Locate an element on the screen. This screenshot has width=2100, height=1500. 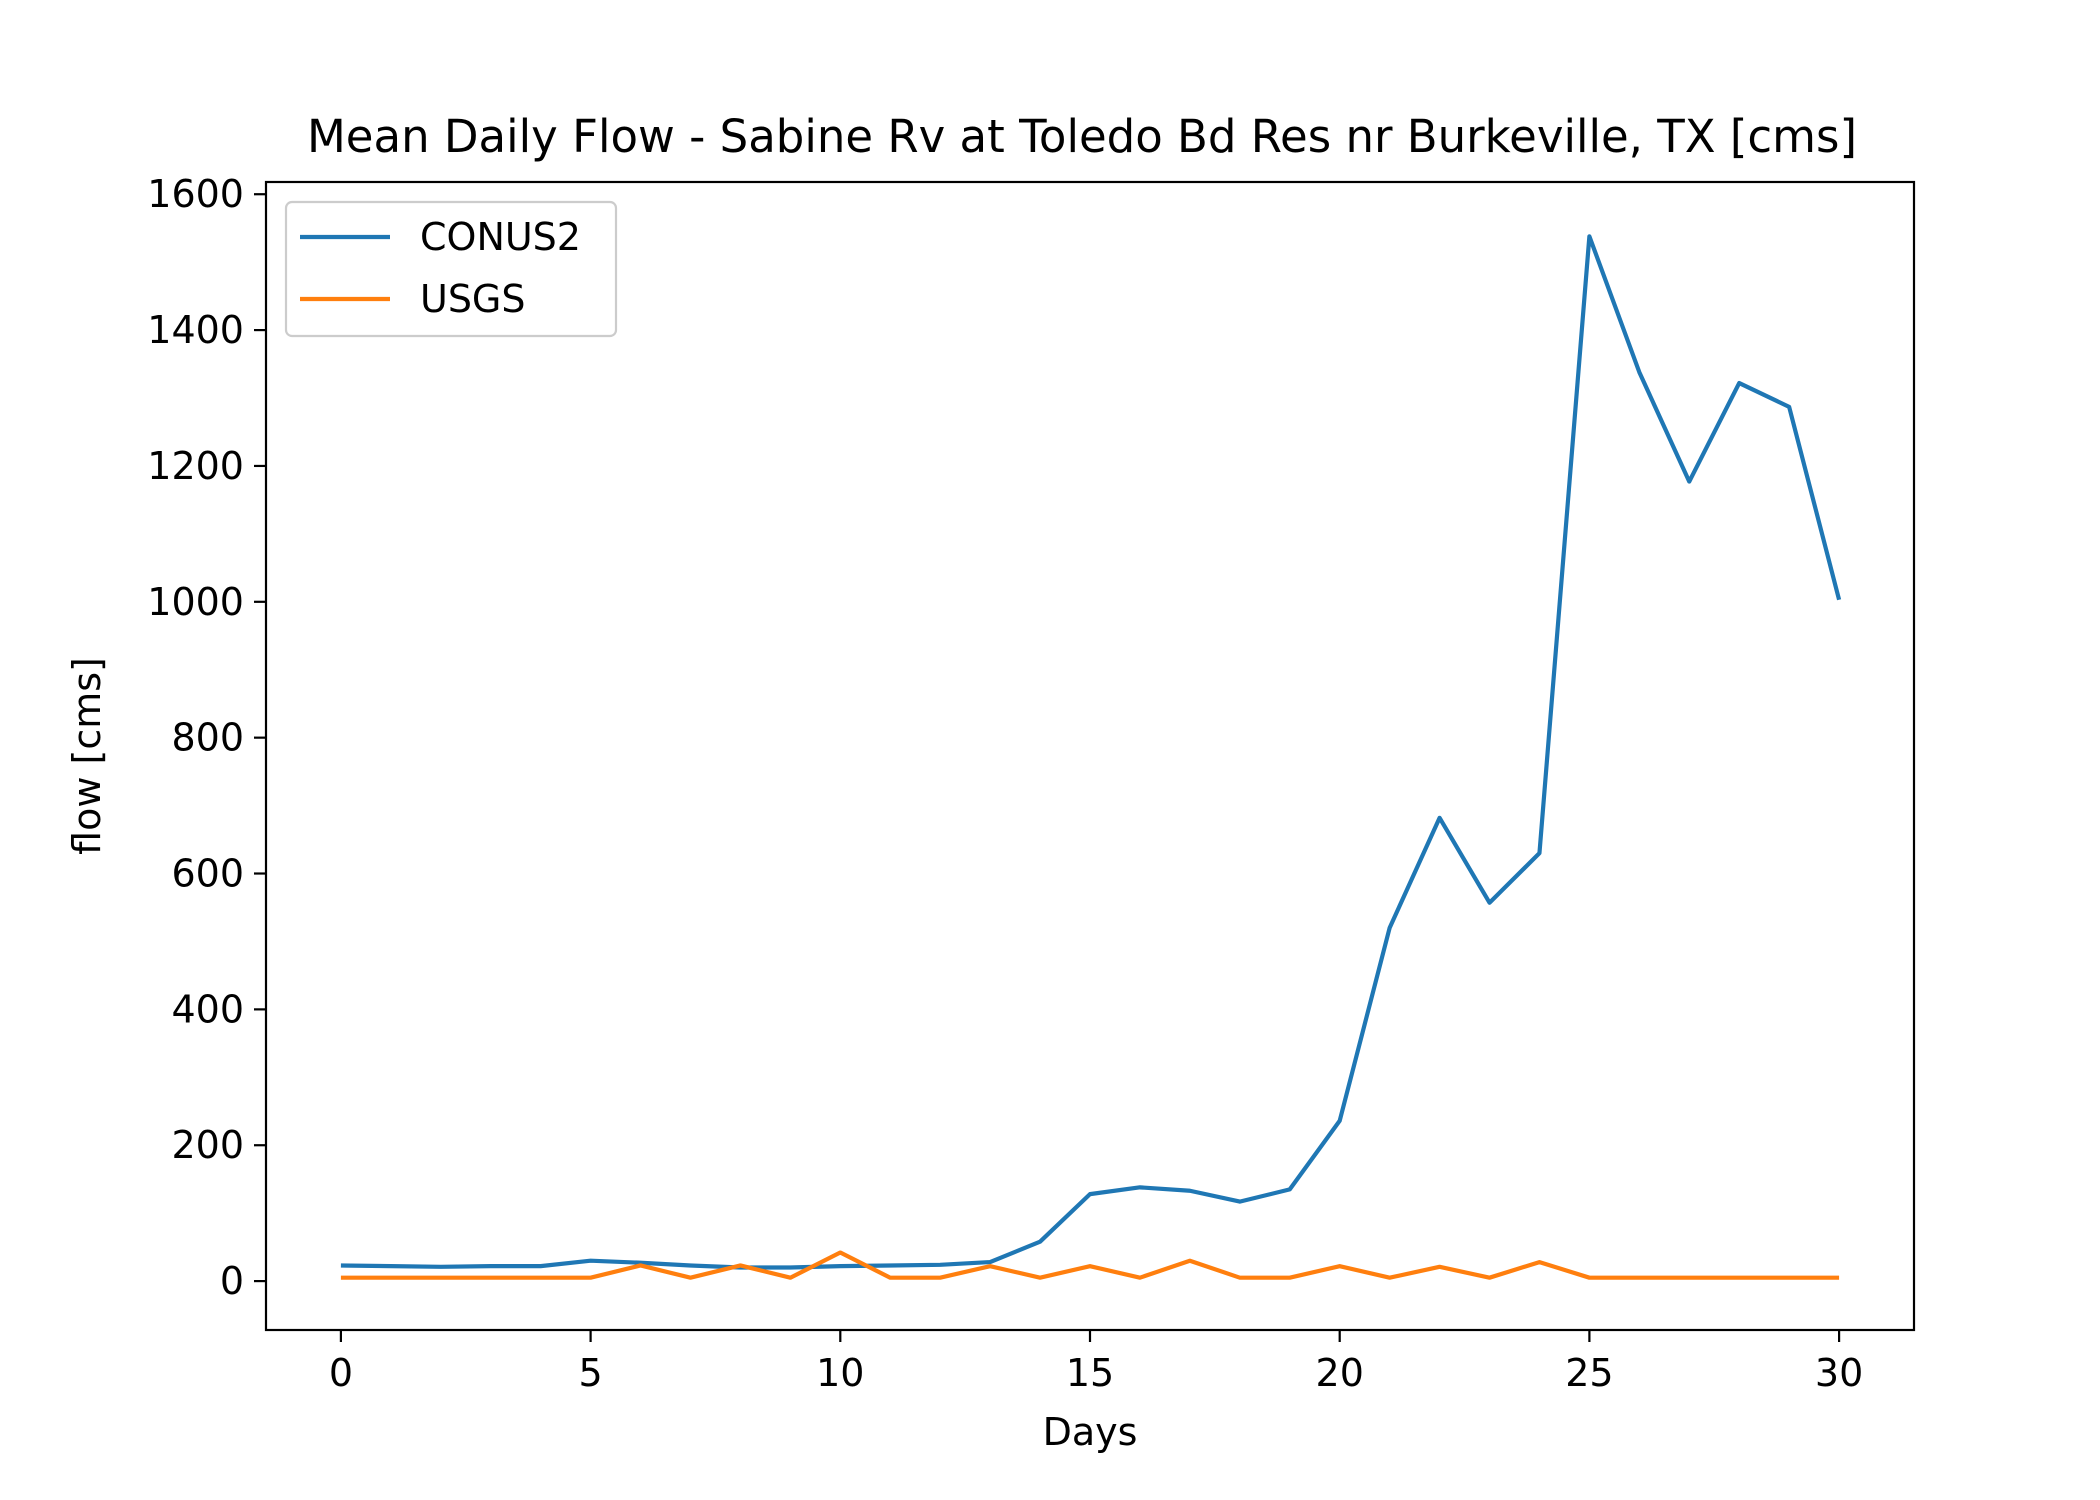
x-axis: 0 5 10 15 20 25 30 is located at coordinates (1096, 1362).